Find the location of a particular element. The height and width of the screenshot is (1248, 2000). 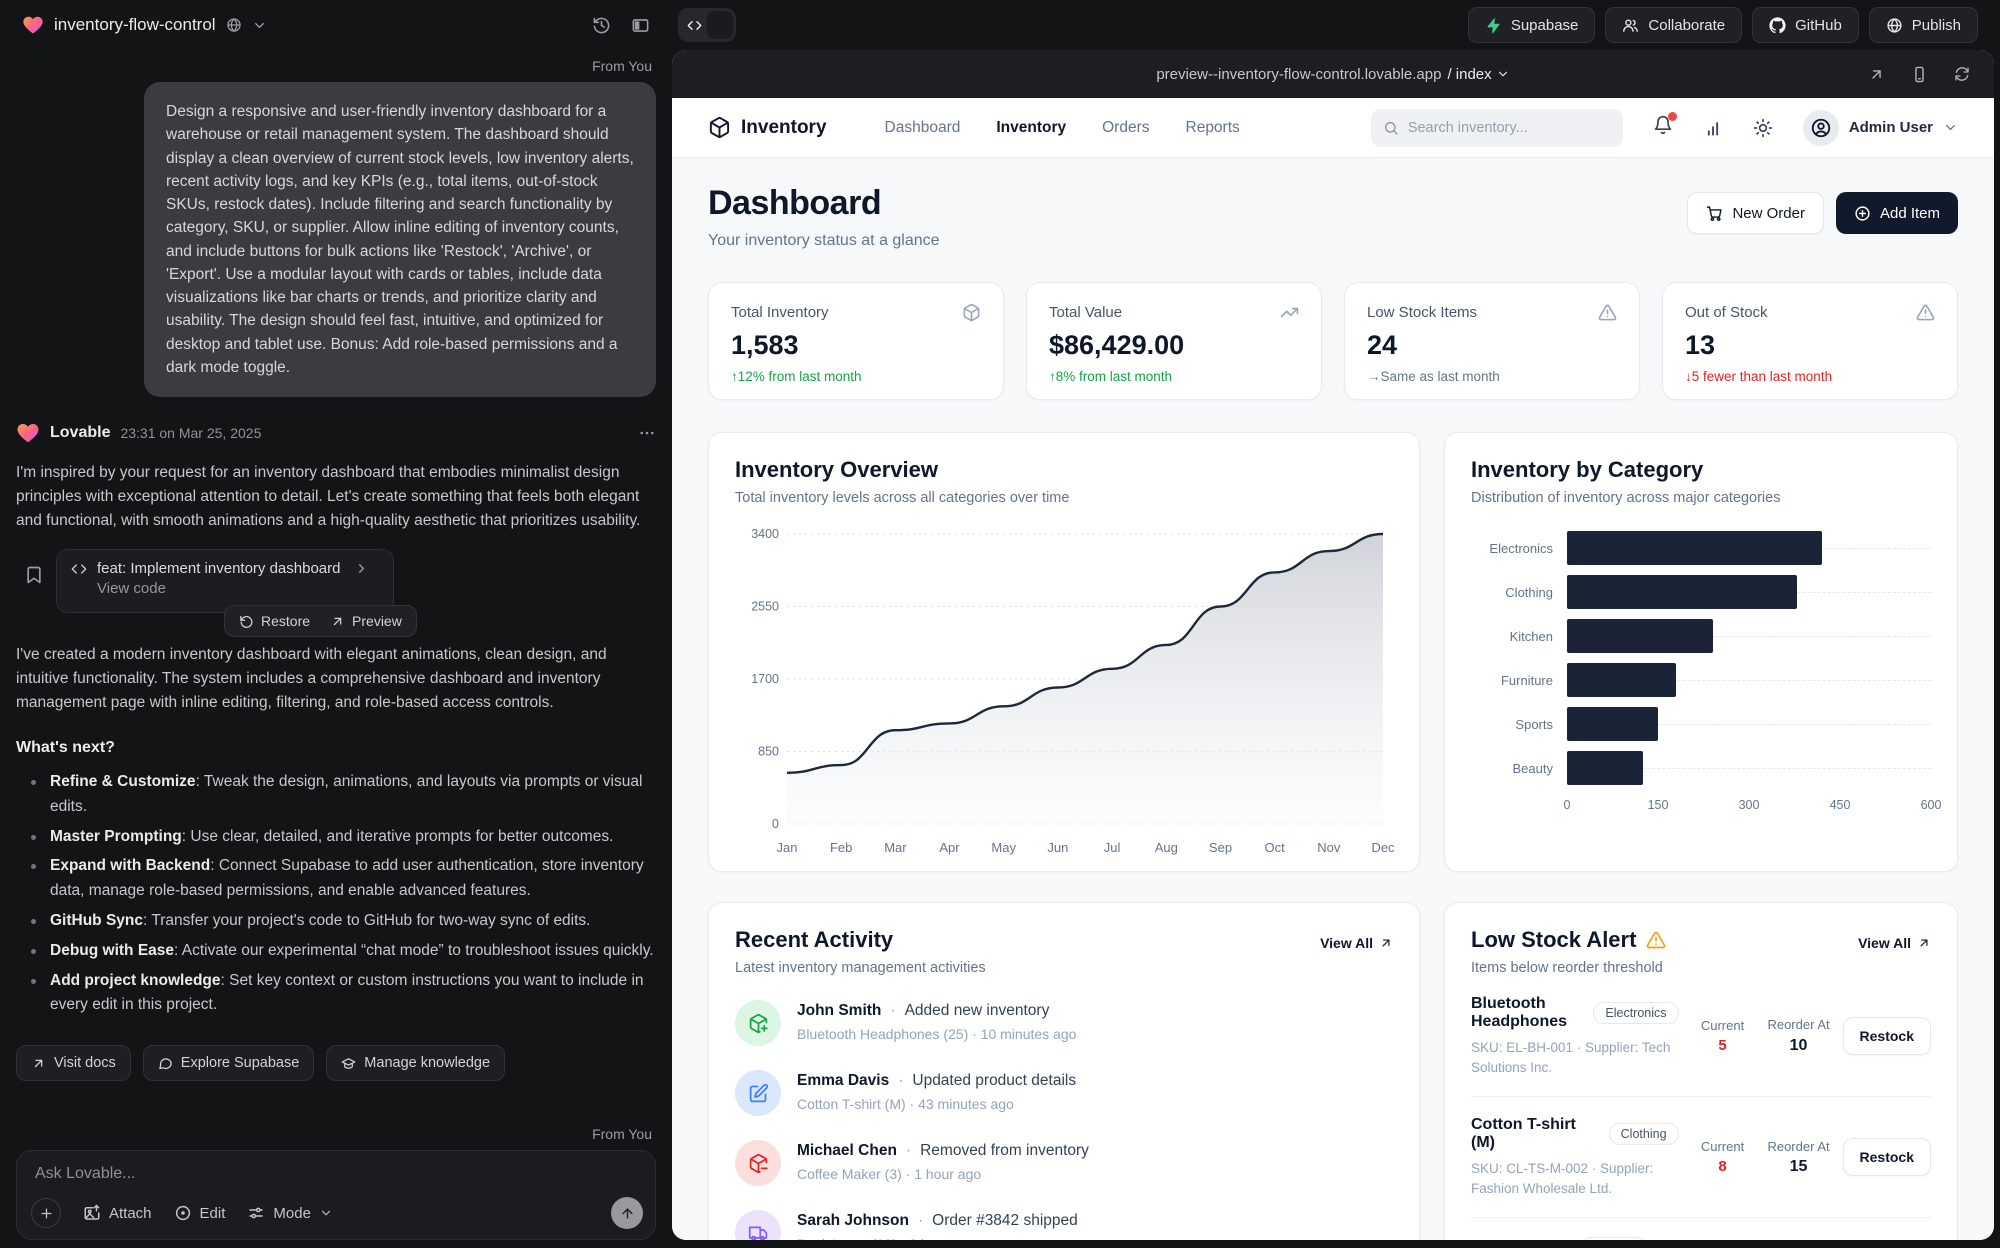

svg-text: Apr is located at coordinates (949, 847).